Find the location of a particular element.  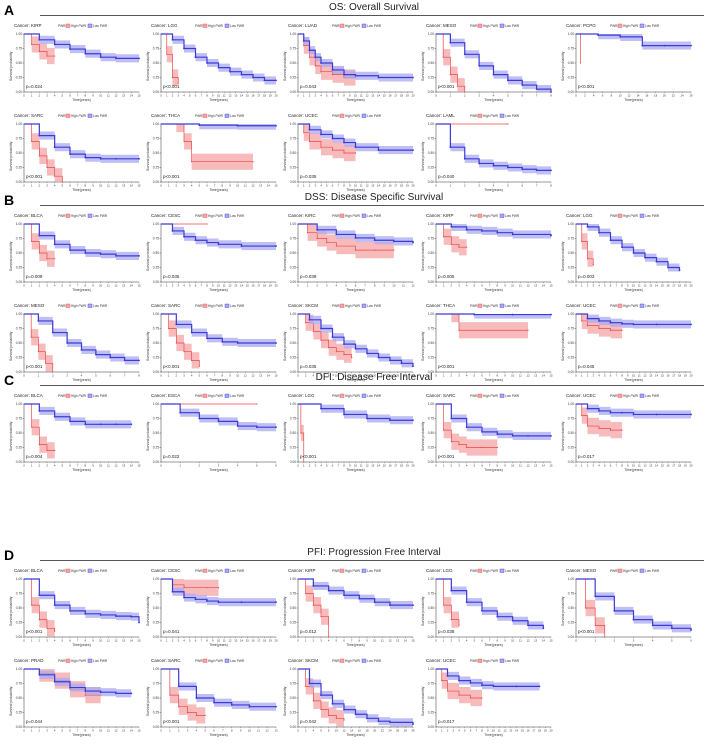

x-tick-label: 12 is located at coordinates (630, 96).